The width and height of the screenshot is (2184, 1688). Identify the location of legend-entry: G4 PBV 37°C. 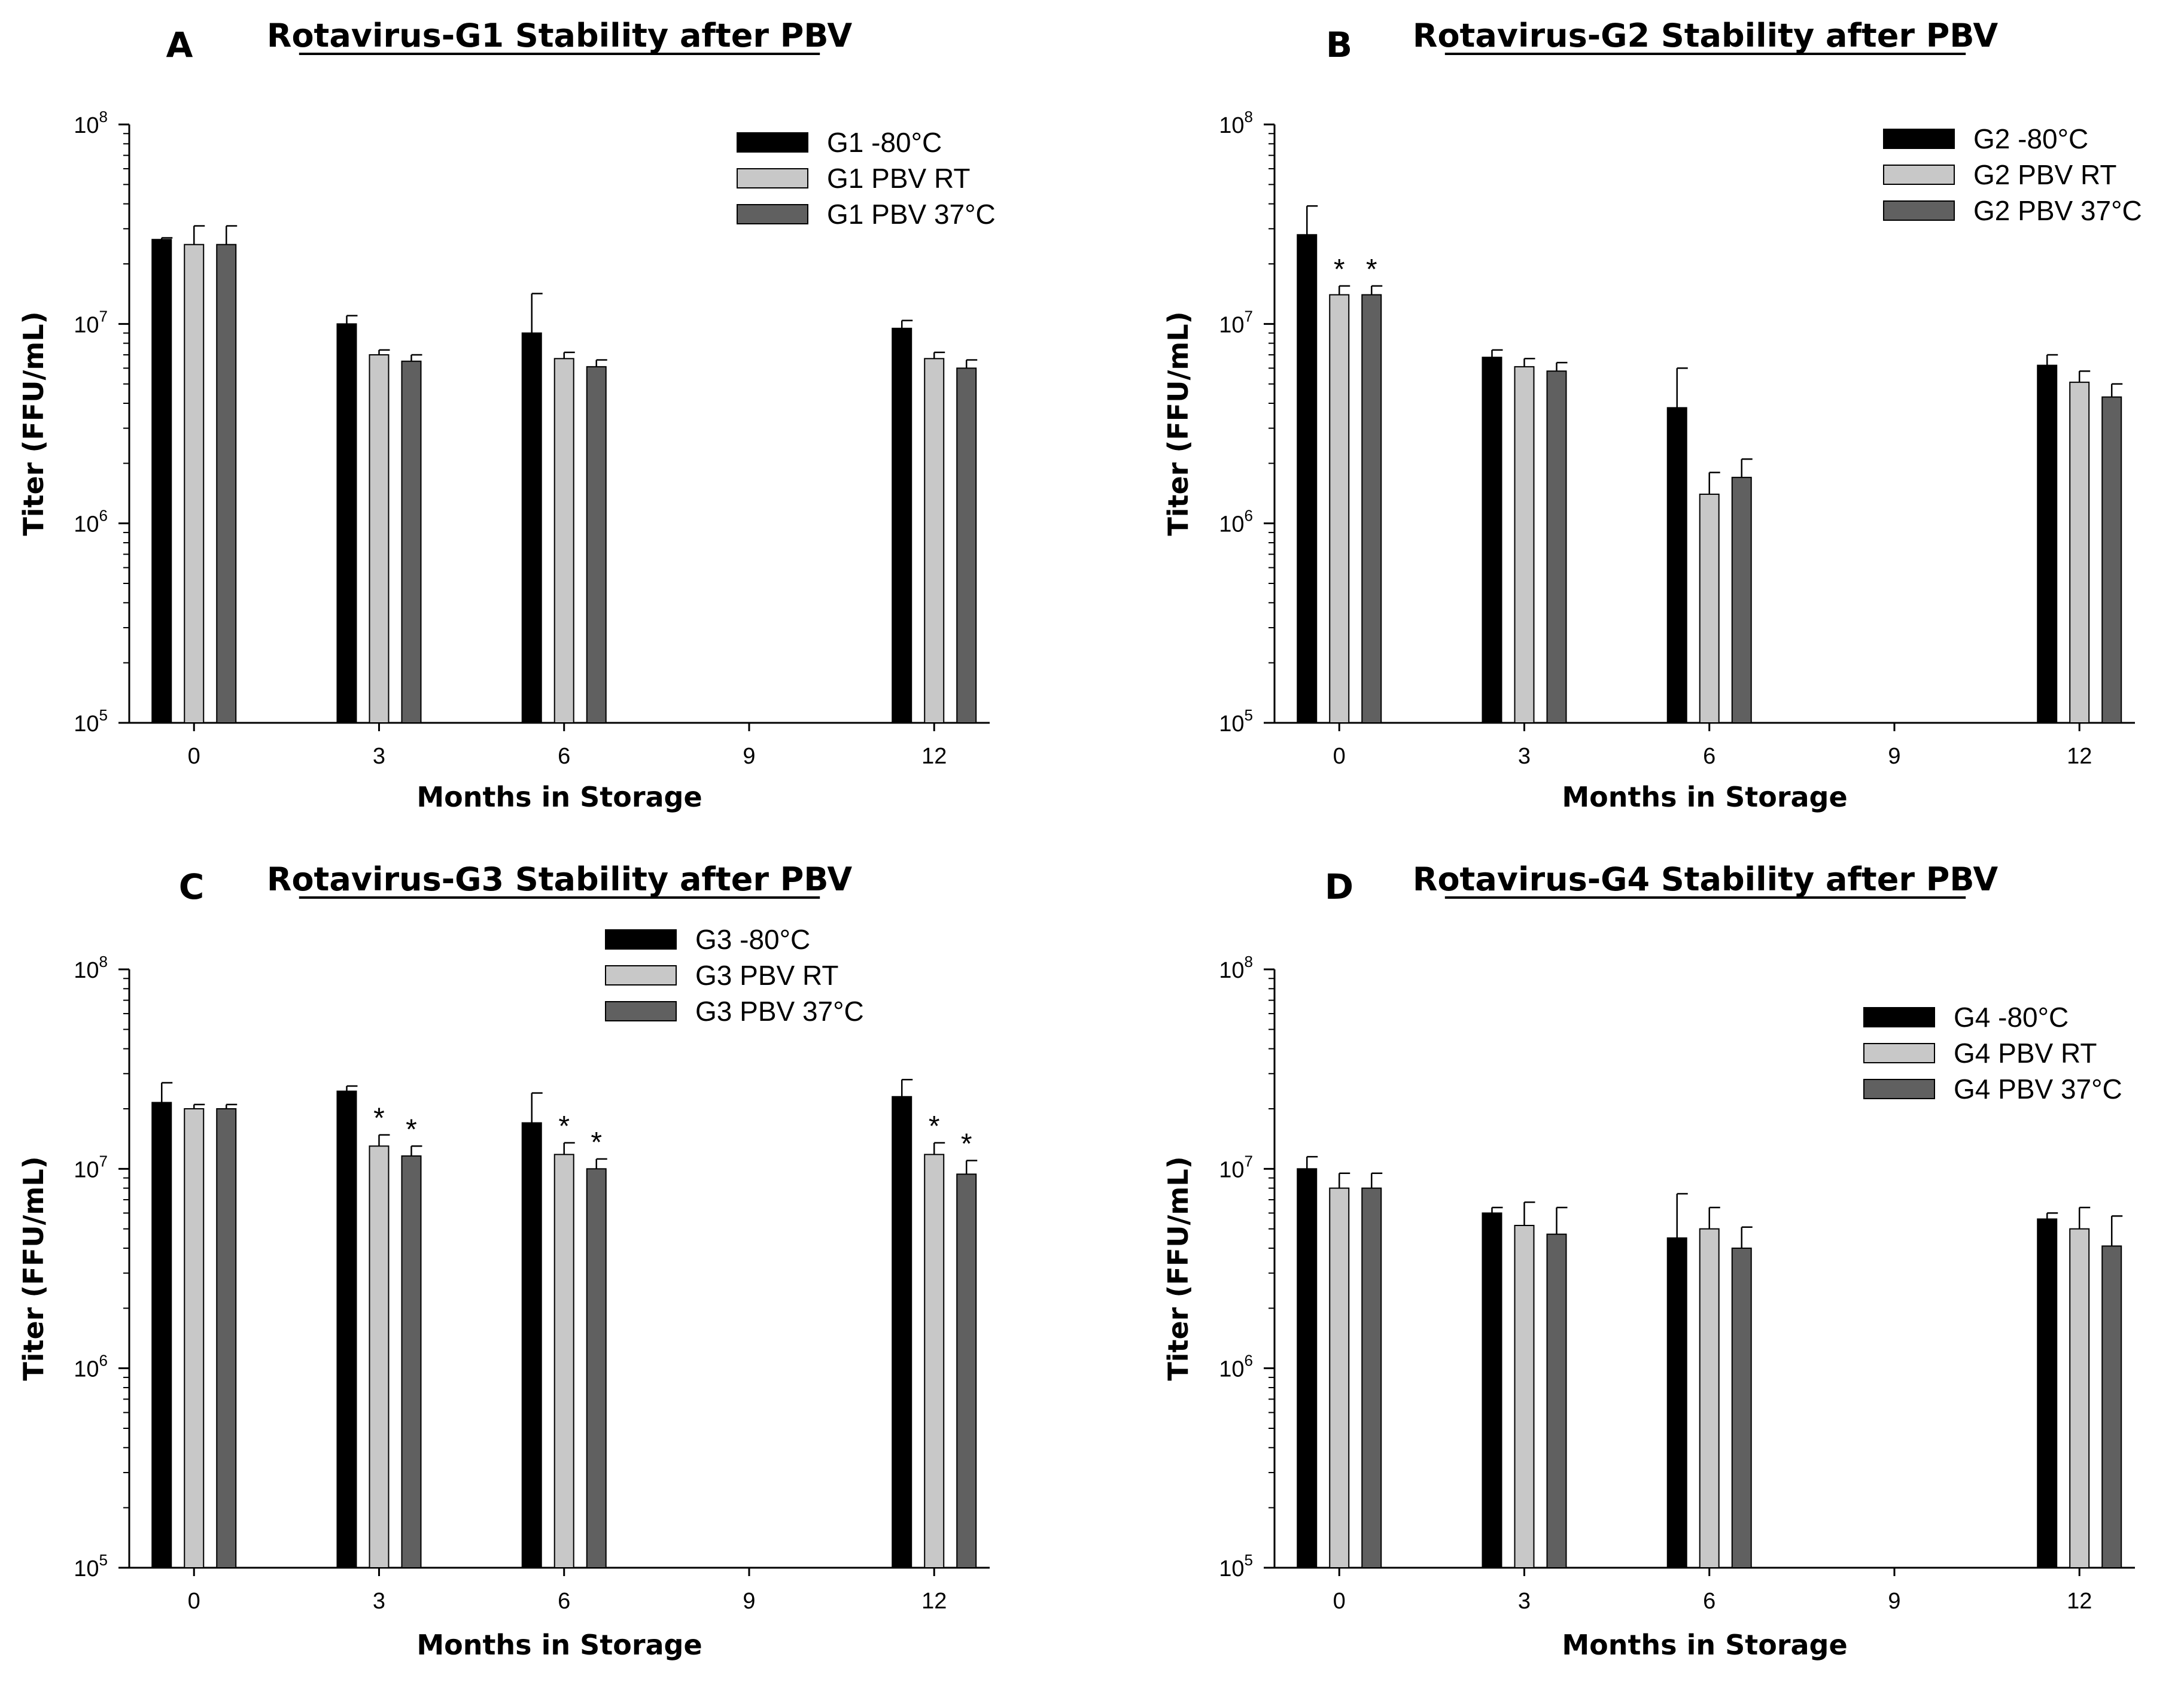
(2038, 1089).